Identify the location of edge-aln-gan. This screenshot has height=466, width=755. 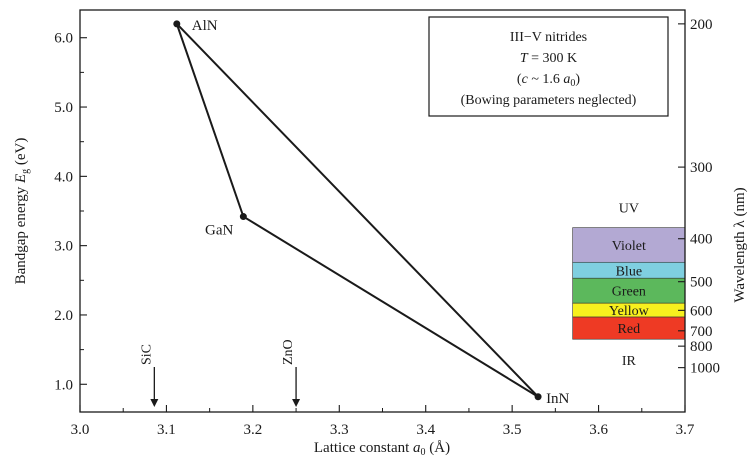
(210, 120).